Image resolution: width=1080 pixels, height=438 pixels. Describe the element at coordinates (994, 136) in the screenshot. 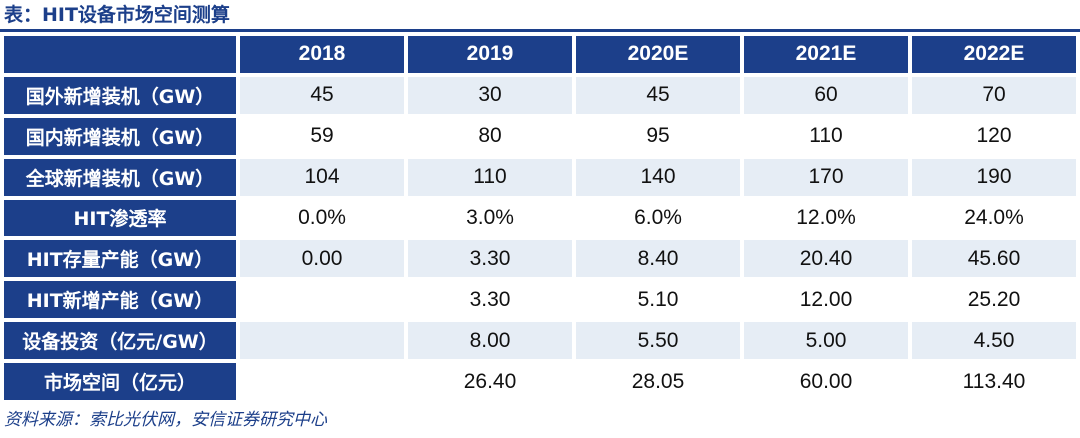

I see `table-cell: 120` at that location.